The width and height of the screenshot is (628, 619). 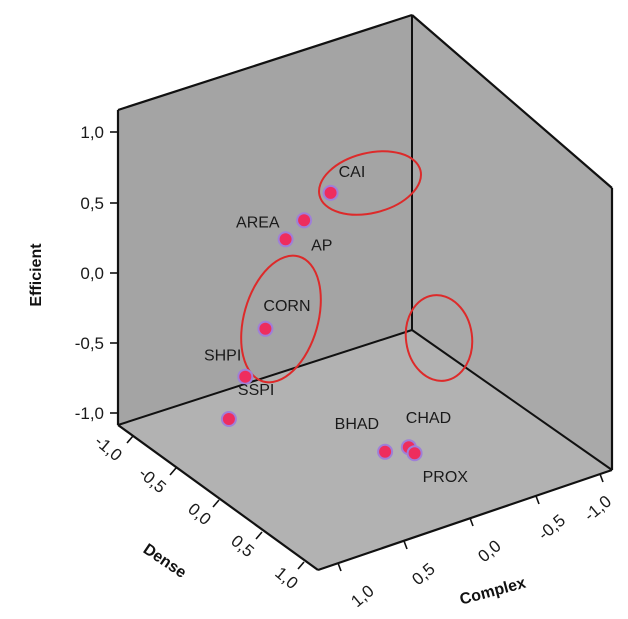 What do you see at coordinates (331, 193) in the screenshot?
I see `scatter-point-cai` at bounding box center [331, 193].